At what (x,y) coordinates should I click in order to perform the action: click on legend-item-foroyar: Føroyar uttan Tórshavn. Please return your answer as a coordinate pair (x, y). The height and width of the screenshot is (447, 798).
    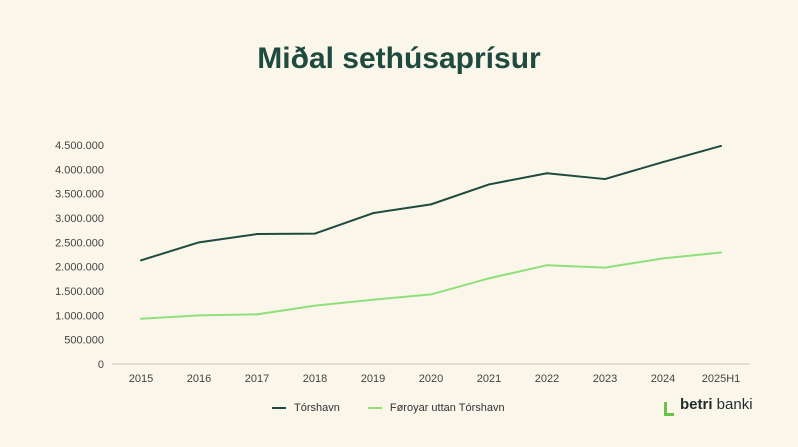
    Looking at the image, I should click on (436, 408).